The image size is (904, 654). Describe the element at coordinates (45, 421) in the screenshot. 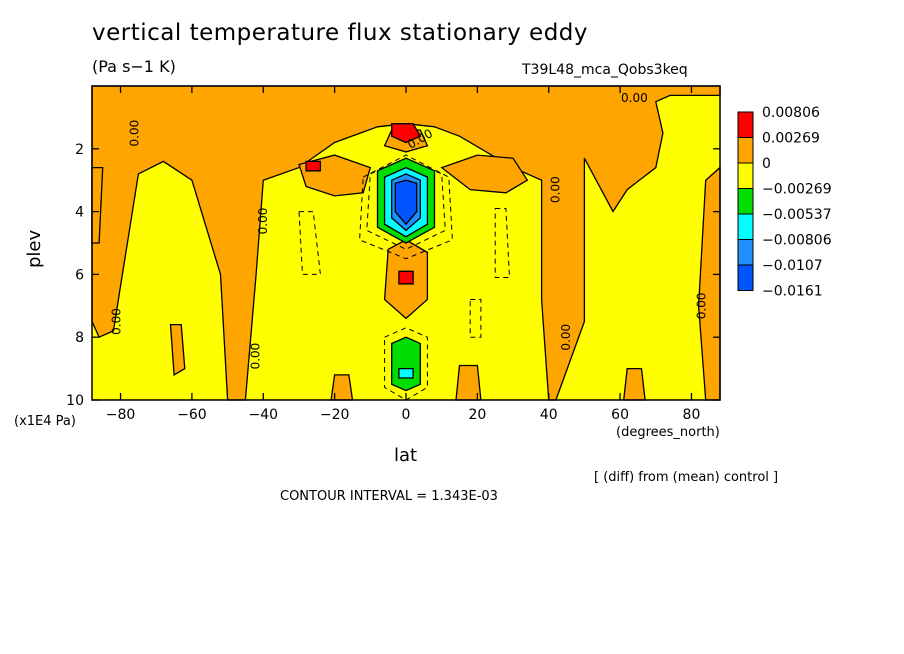

I see `y-scale-label: (x1E4 Pa)` at that location.